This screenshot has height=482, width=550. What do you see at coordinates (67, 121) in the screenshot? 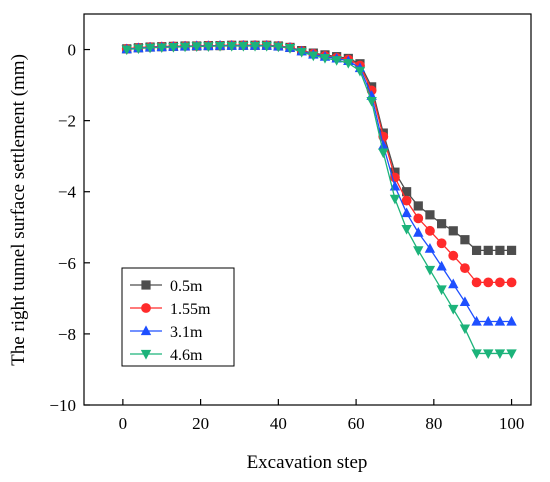
I see `y-tick-label: −2` at bounding box center [67, 121].